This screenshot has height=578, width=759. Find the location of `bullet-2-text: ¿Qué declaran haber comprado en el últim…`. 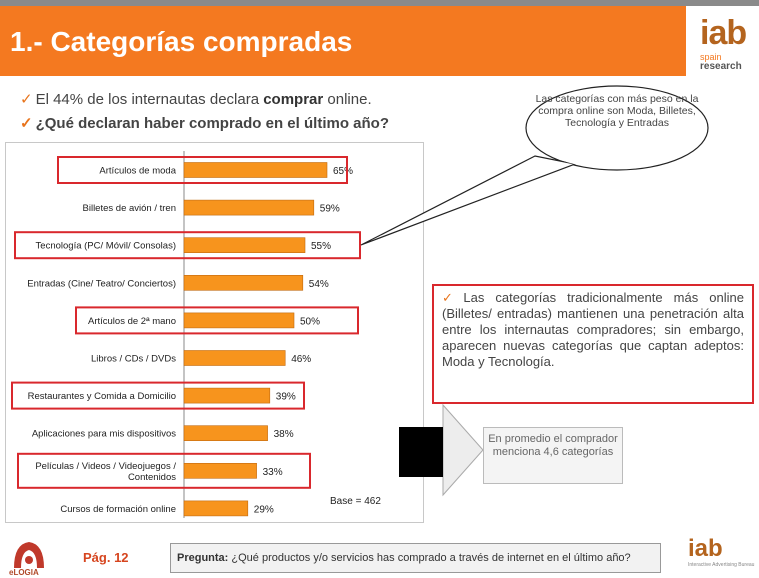

bullet-2-text: ¿Qué declaran haber comprado en el últim… is located at coordinates (212, 123).